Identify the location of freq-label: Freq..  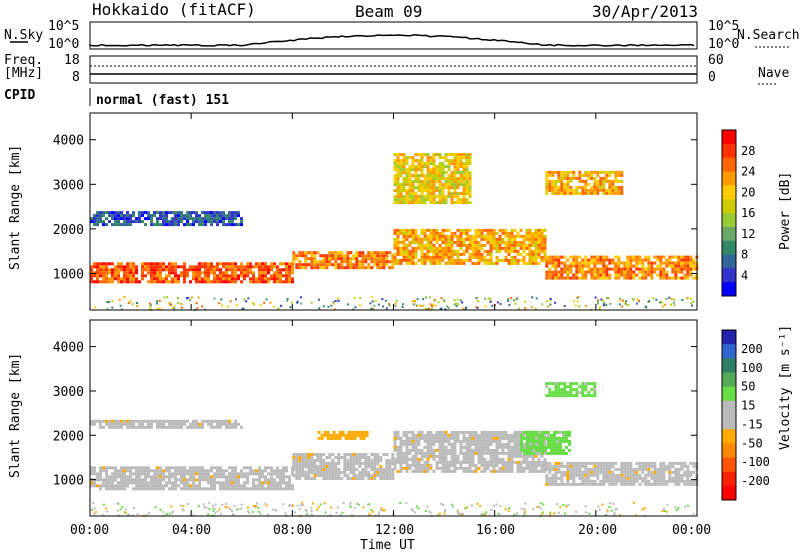
(24, 60).